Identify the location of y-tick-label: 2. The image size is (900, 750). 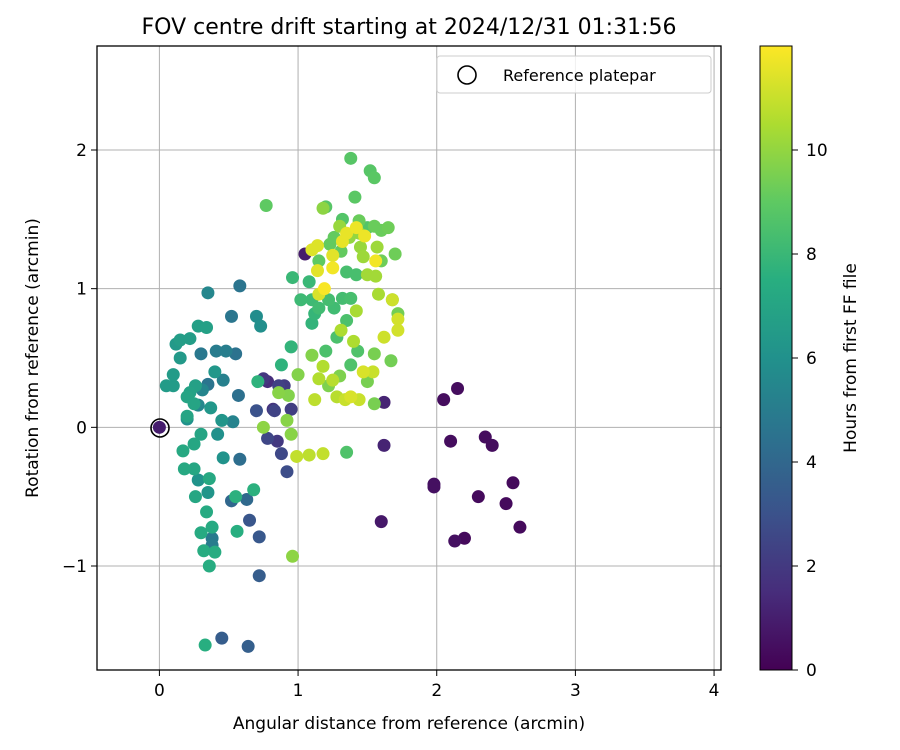
(81, 151).